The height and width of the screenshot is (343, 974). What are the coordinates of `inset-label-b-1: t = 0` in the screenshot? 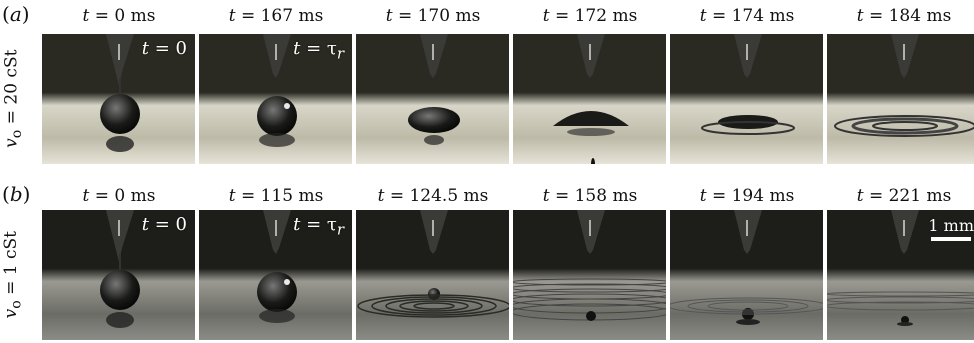 It's located at (164, 224).